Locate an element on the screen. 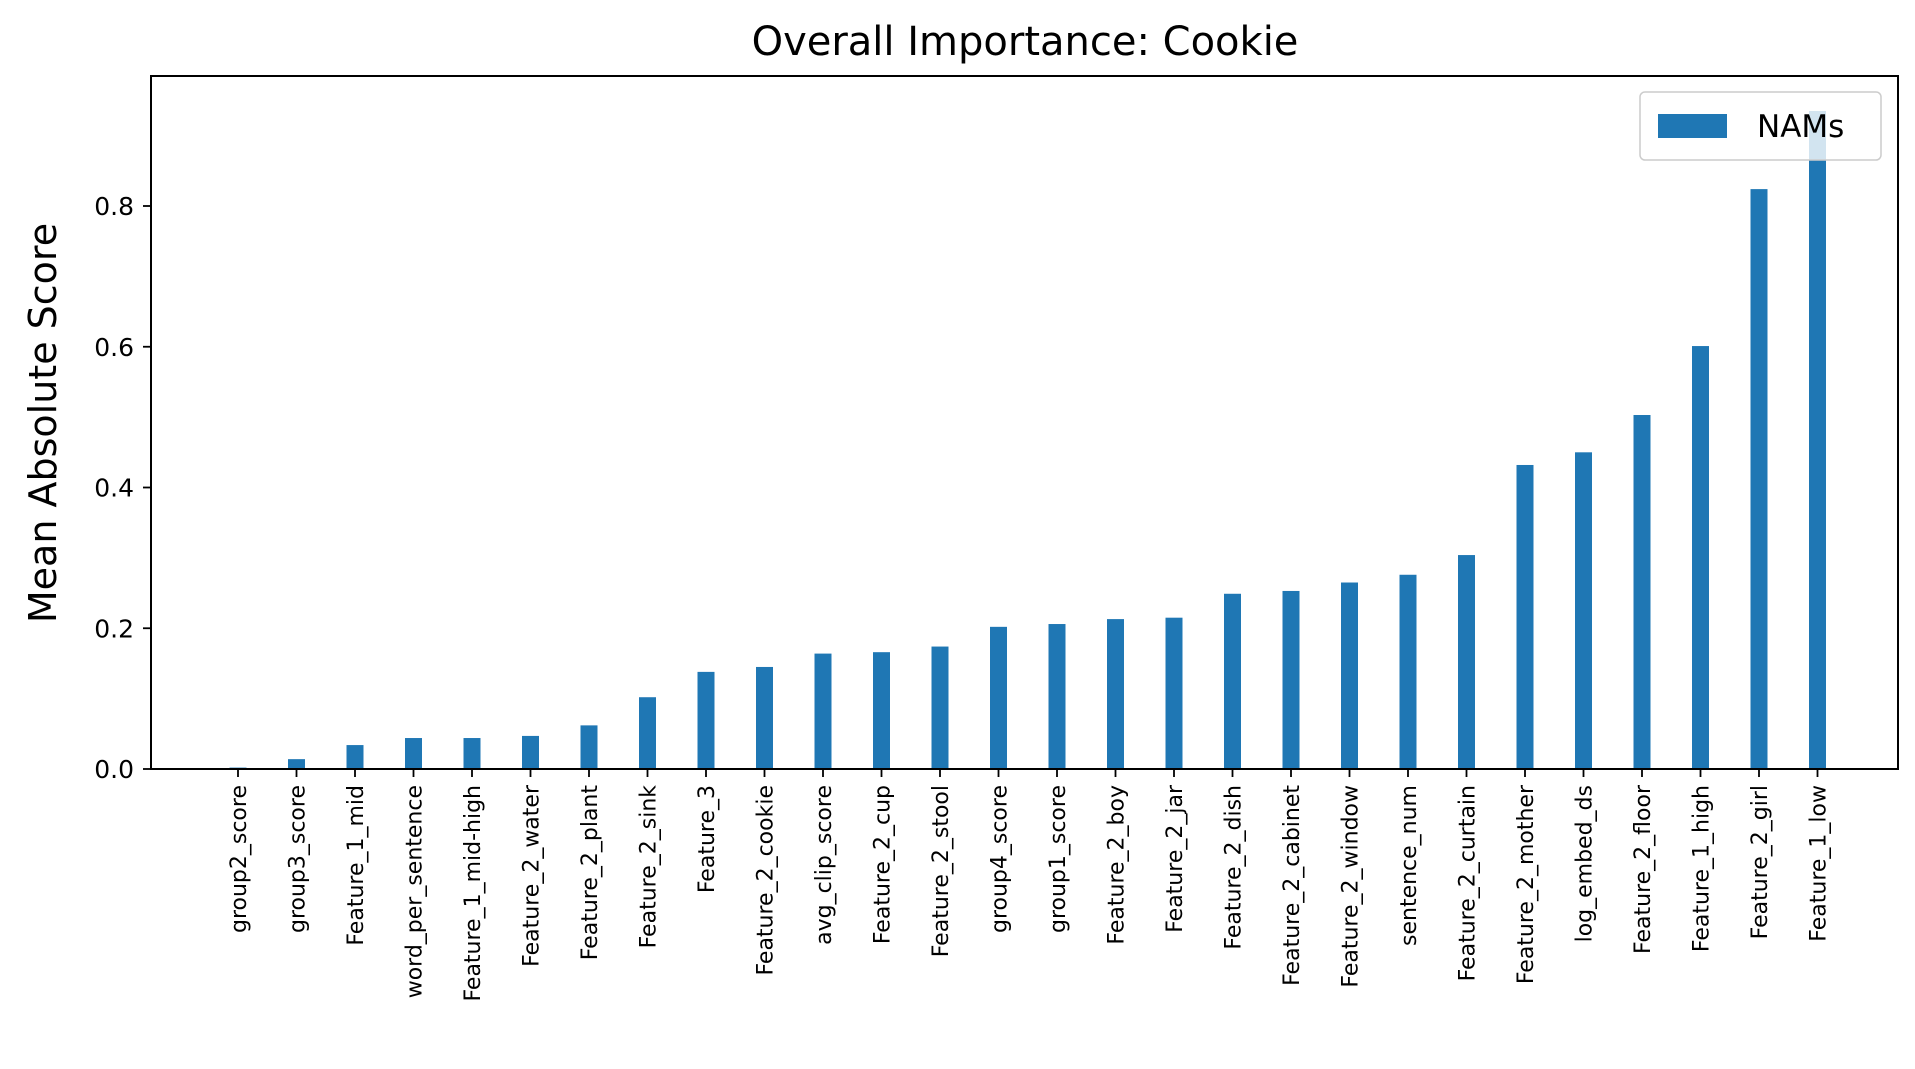 This screenshot has width=1915, height=1069. x-tick-label: Feature_2_stool is located at coordinates (941, 871).